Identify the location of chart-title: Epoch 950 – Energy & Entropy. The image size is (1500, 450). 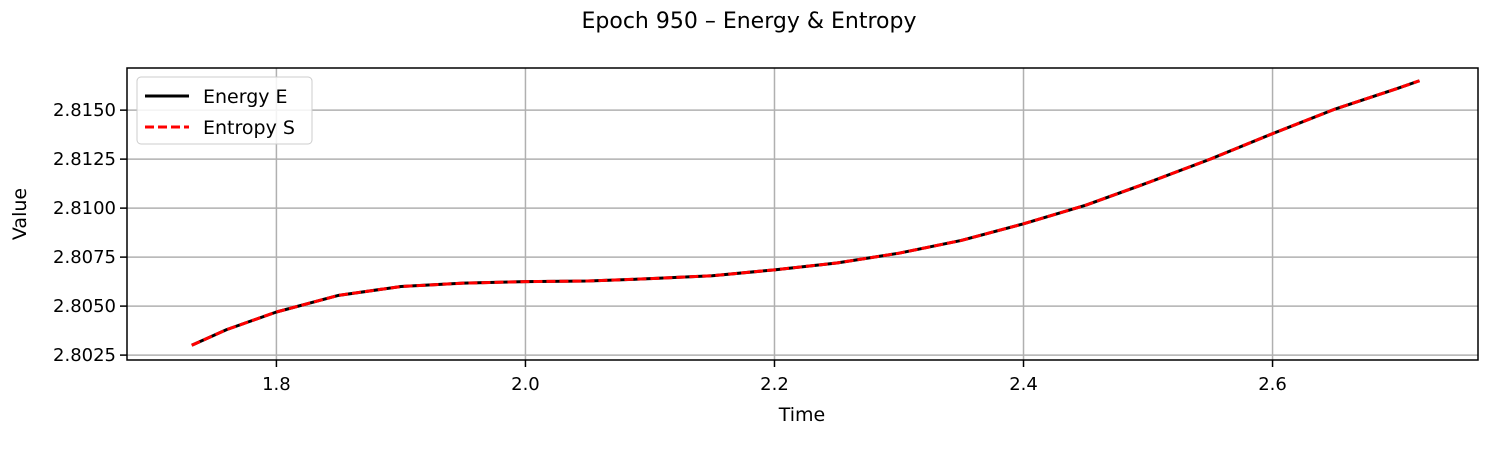
(749, 21).